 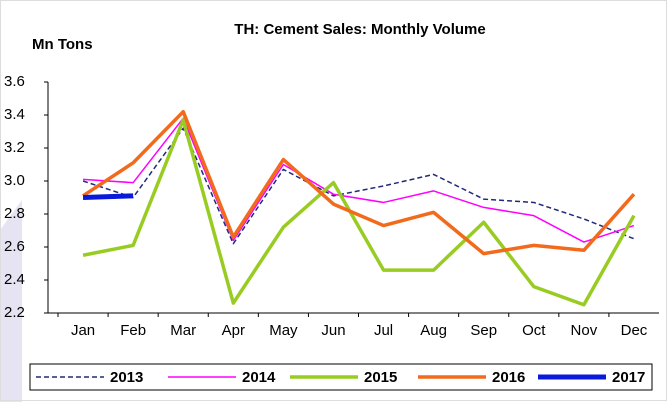 What do you see at coordinates (534, 330) in the screenshot?
I see `x-tick-label: Oct` at bounding box center [534, 330].